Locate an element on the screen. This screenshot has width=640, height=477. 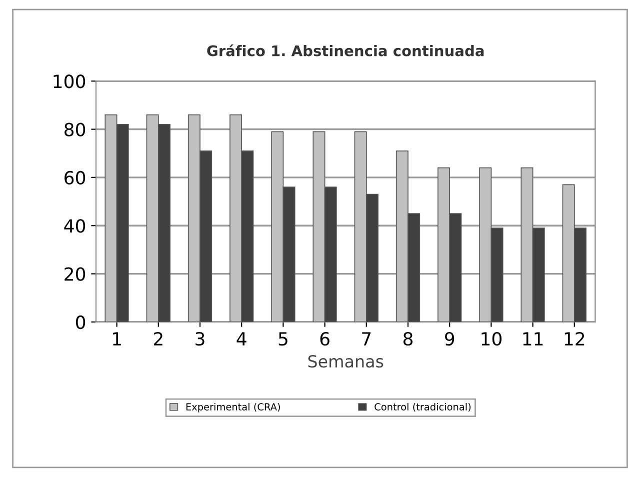
x-tick-label: 8 is located at coordinates (408, 339).